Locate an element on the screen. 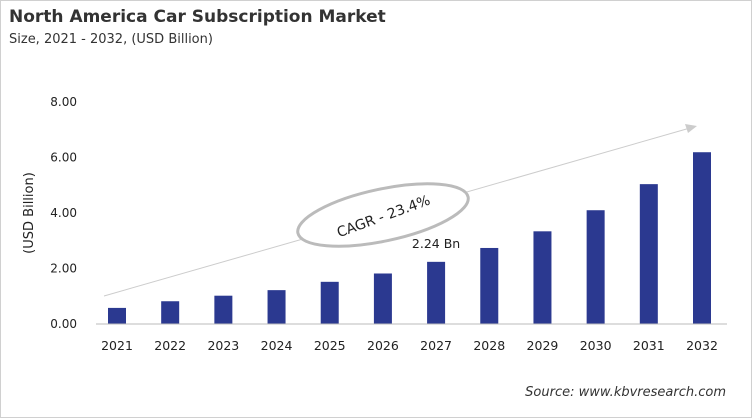 The width and height of the screenshot is (752, 418). cagr-ellipse is located at coordinates (383, 215).